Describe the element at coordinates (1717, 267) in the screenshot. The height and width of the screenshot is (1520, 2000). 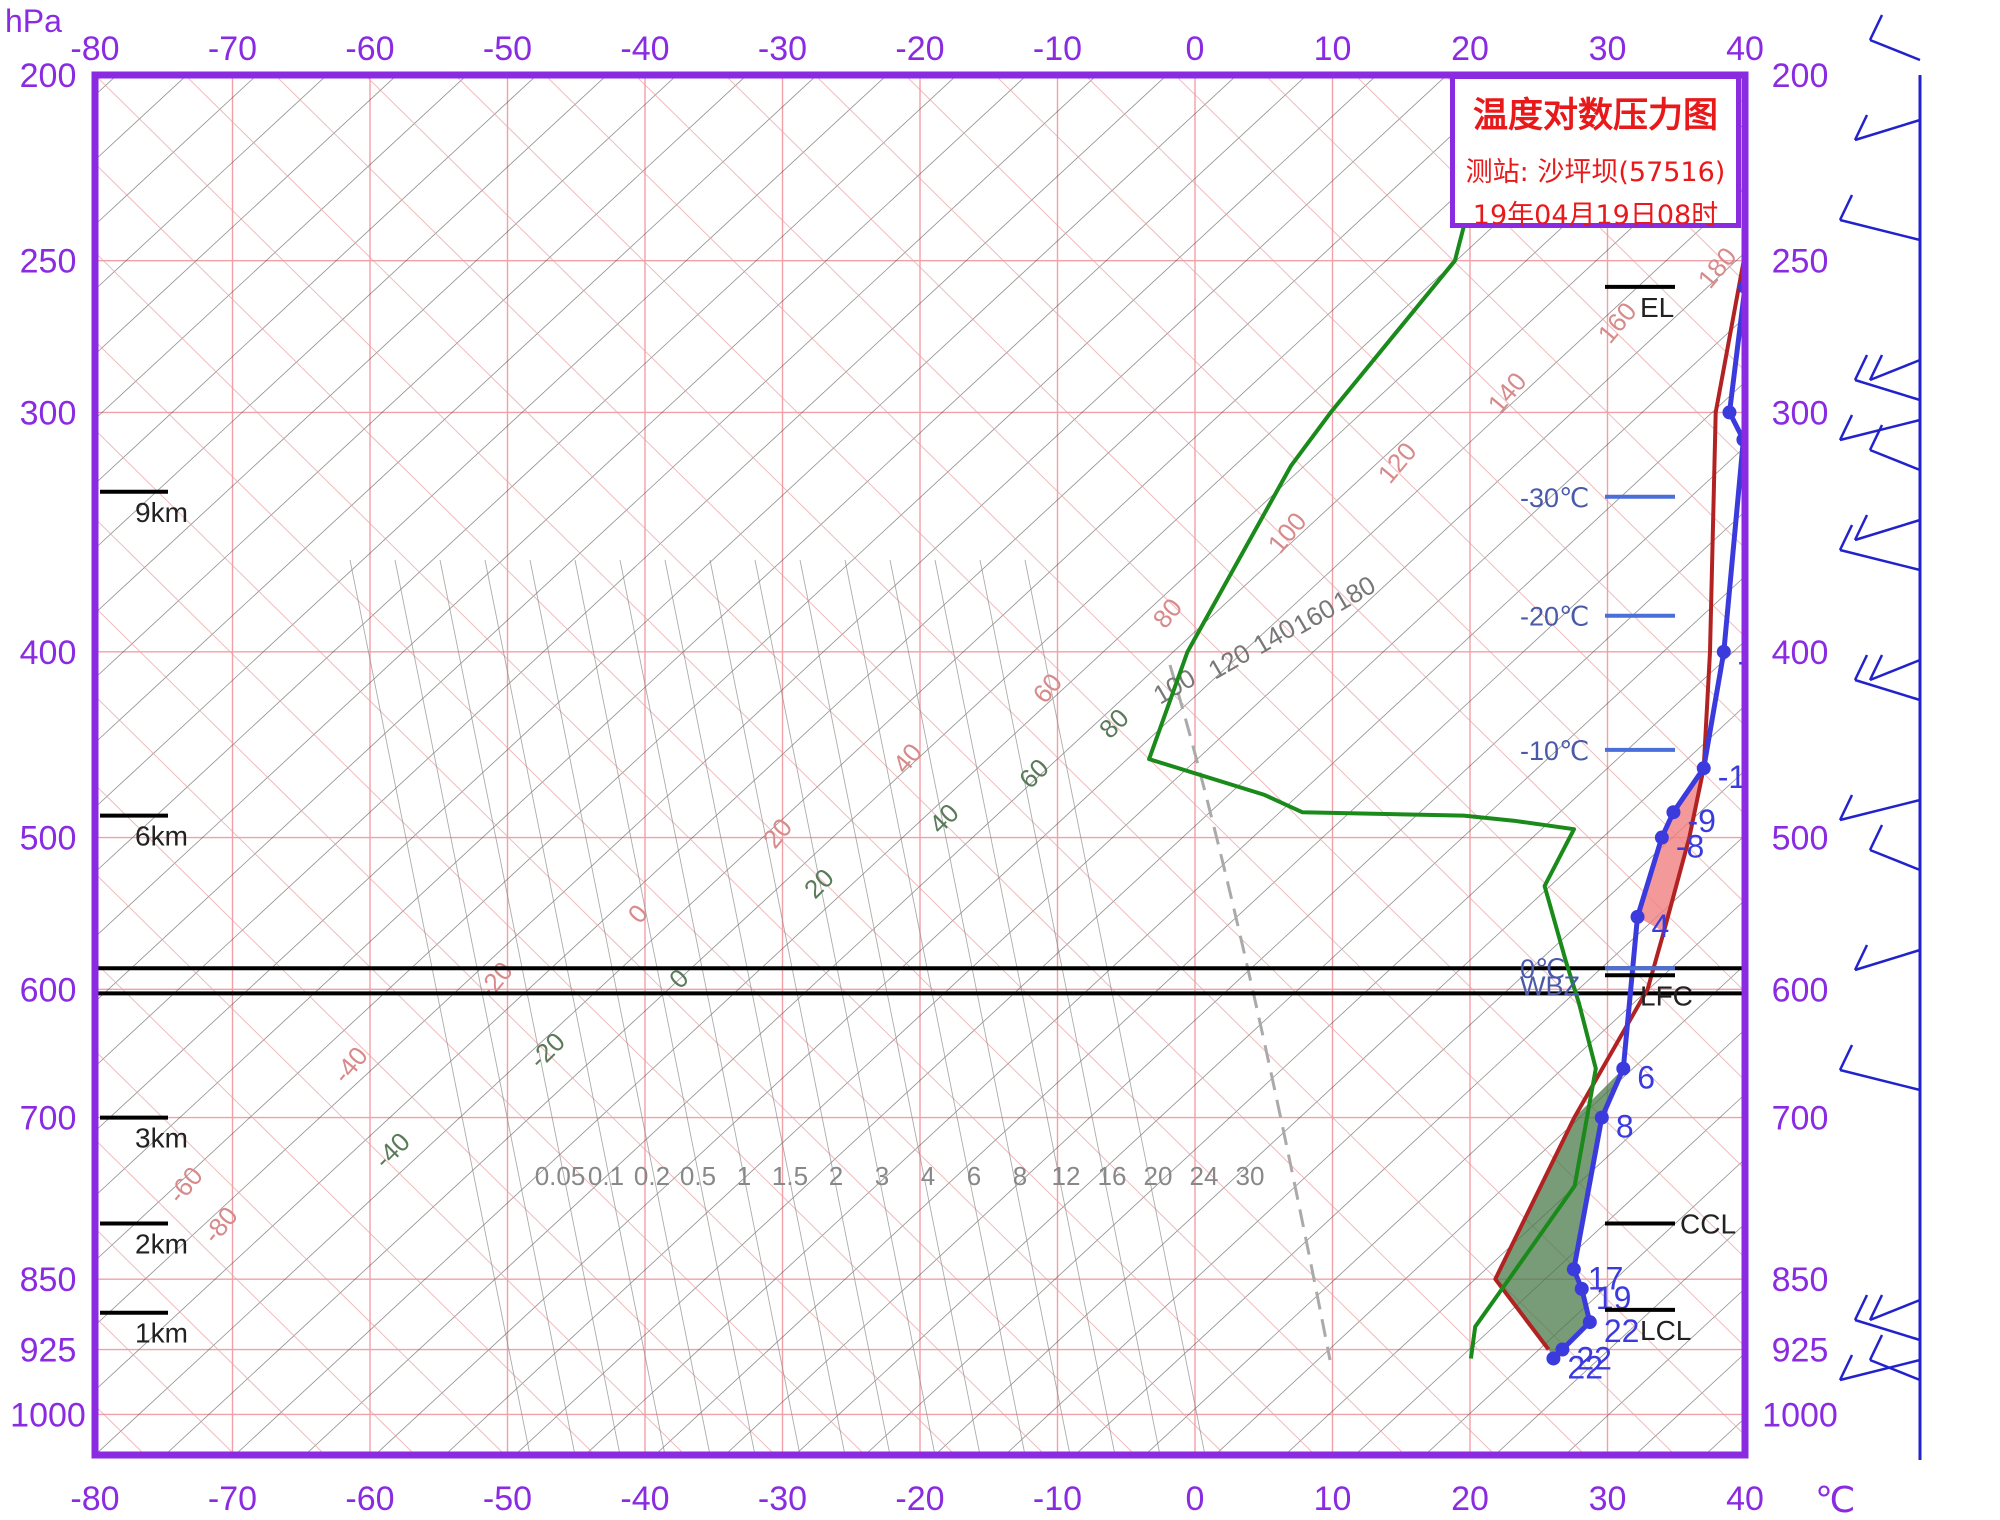
I see `theta-label-red: 180` at that location.